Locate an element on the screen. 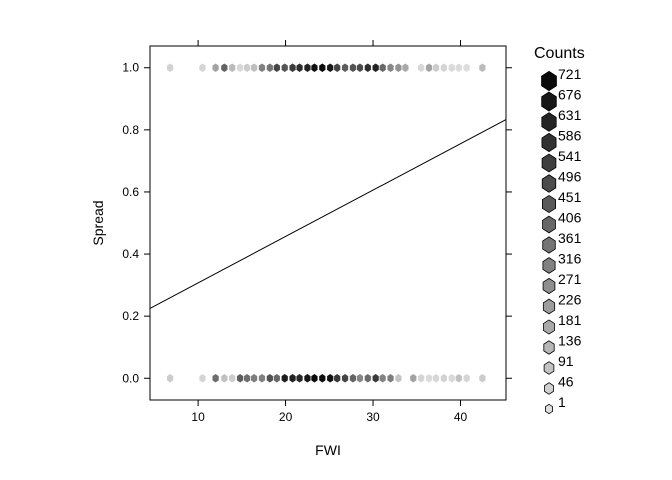 The width and height of the screenshot is (672, 480). legend-label: 406 is located at coordinates (570, 218).